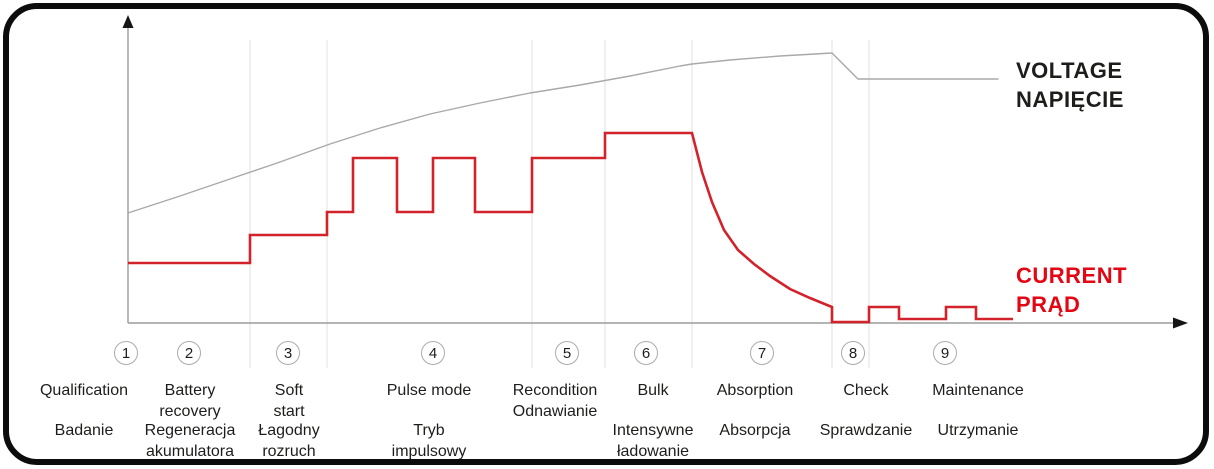 This screenshot has height=469, width=1214. What do you see at coordinates (190, 430) in the screenshot?
I see `stage-label-pl-2-line: Regeneracja` at bounding box center [190, 430].